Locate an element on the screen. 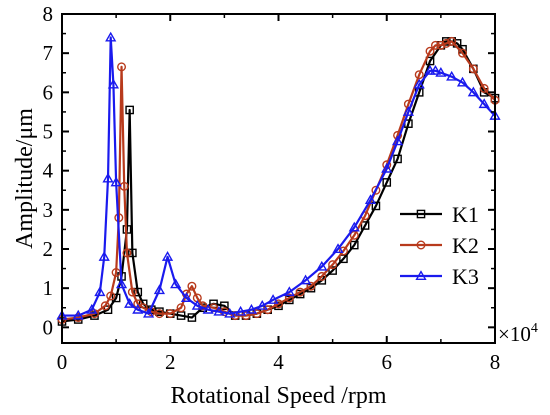 This screenshot has width=550, height=415. legend-label-k1: K1 is located at coordinates (465, 214).